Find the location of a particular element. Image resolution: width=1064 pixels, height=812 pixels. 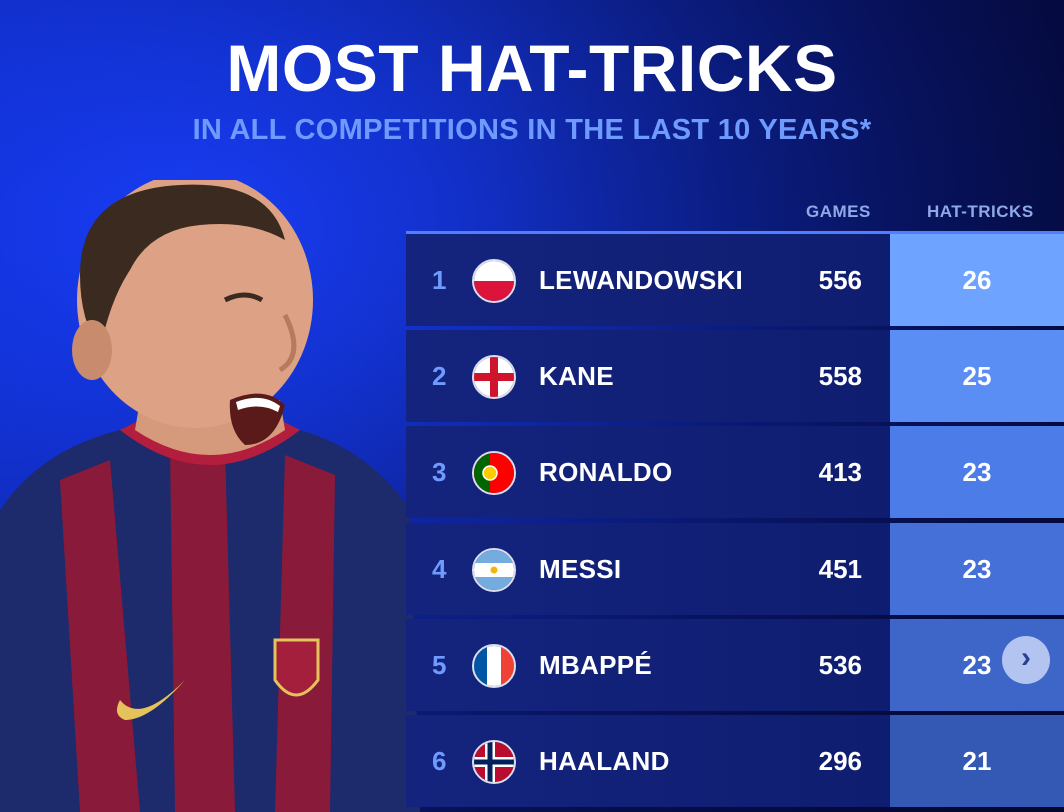

england-flag-icon is located at coordinates (494, 377).